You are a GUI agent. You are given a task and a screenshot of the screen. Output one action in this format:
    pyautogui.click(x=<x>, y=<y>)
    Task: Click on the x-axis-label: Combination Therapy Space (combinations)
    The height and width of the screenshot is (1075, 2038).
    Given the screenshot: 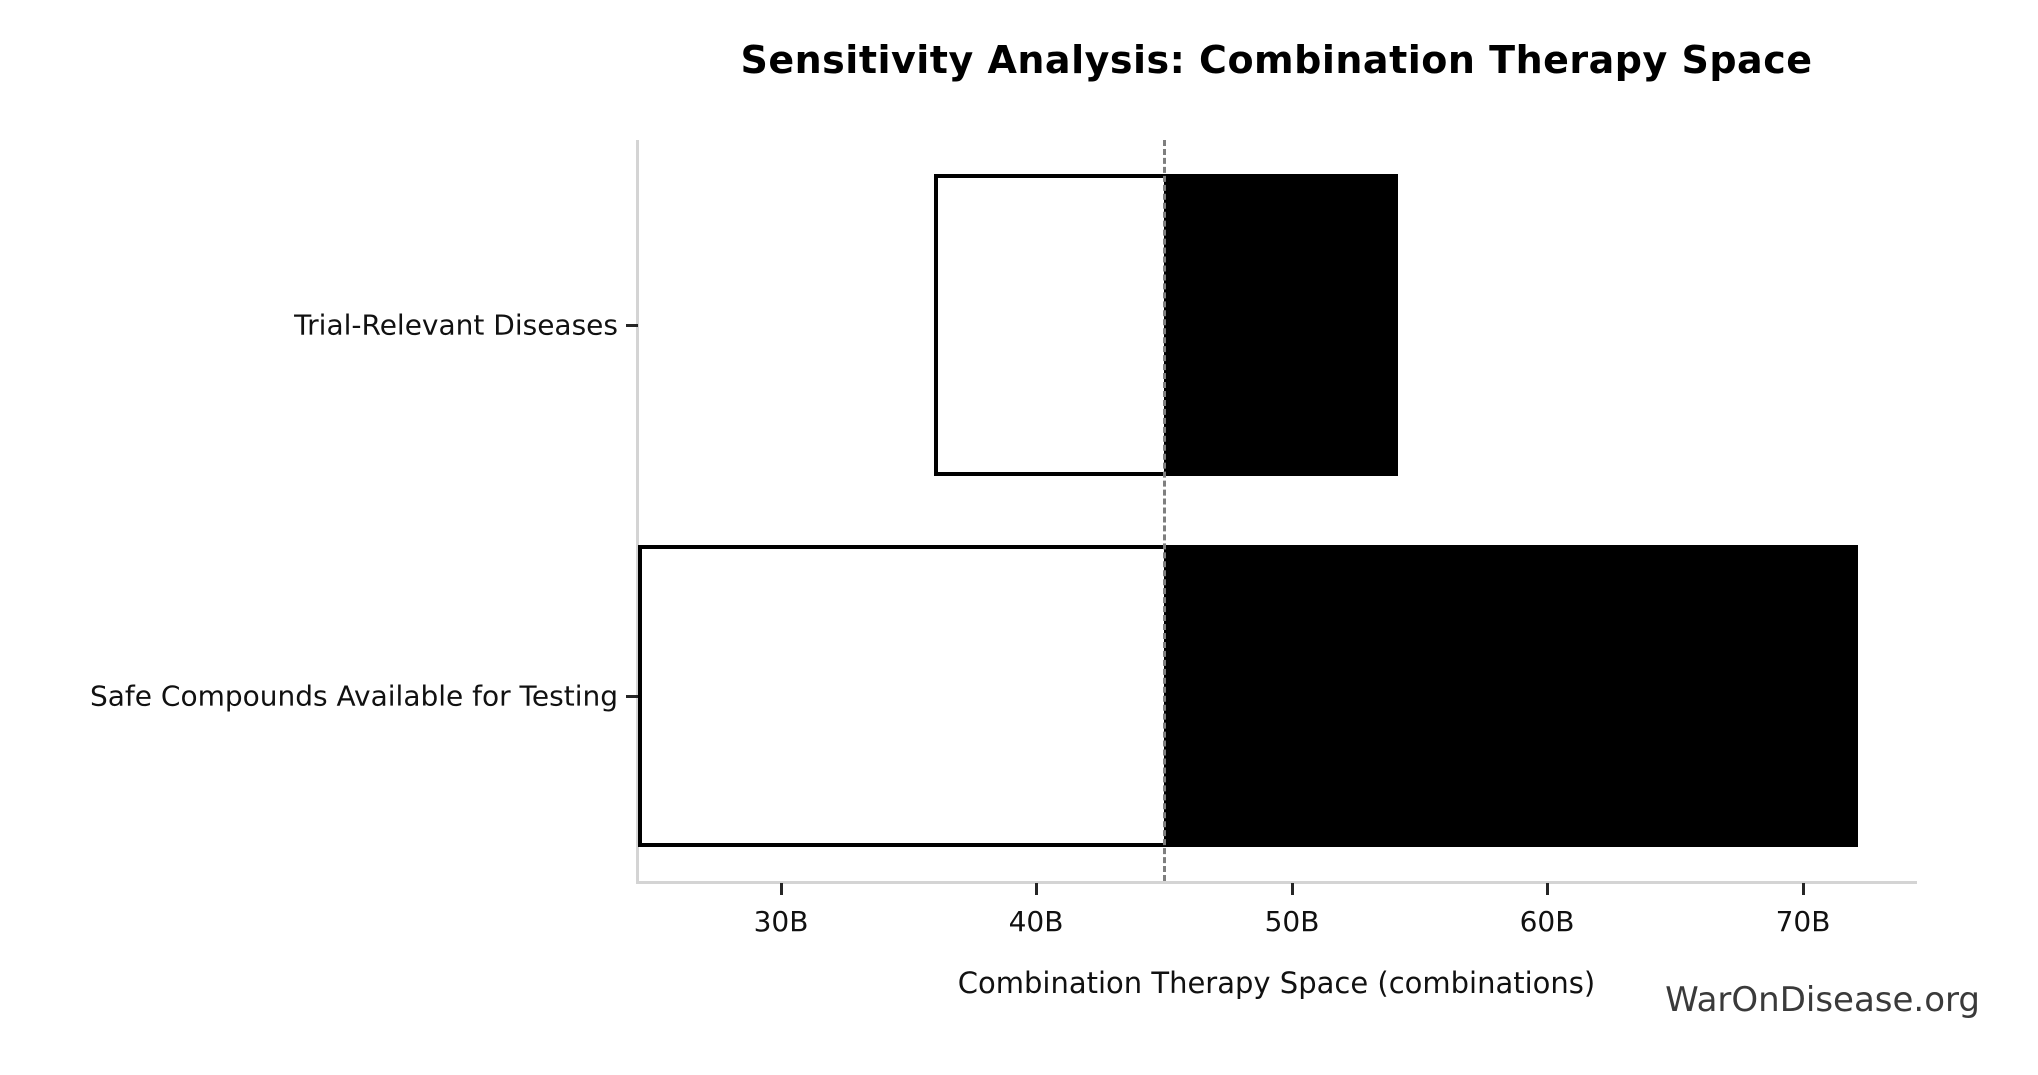 What is the action you would take?
    pyautogui.click(x=1276, y=983)
    